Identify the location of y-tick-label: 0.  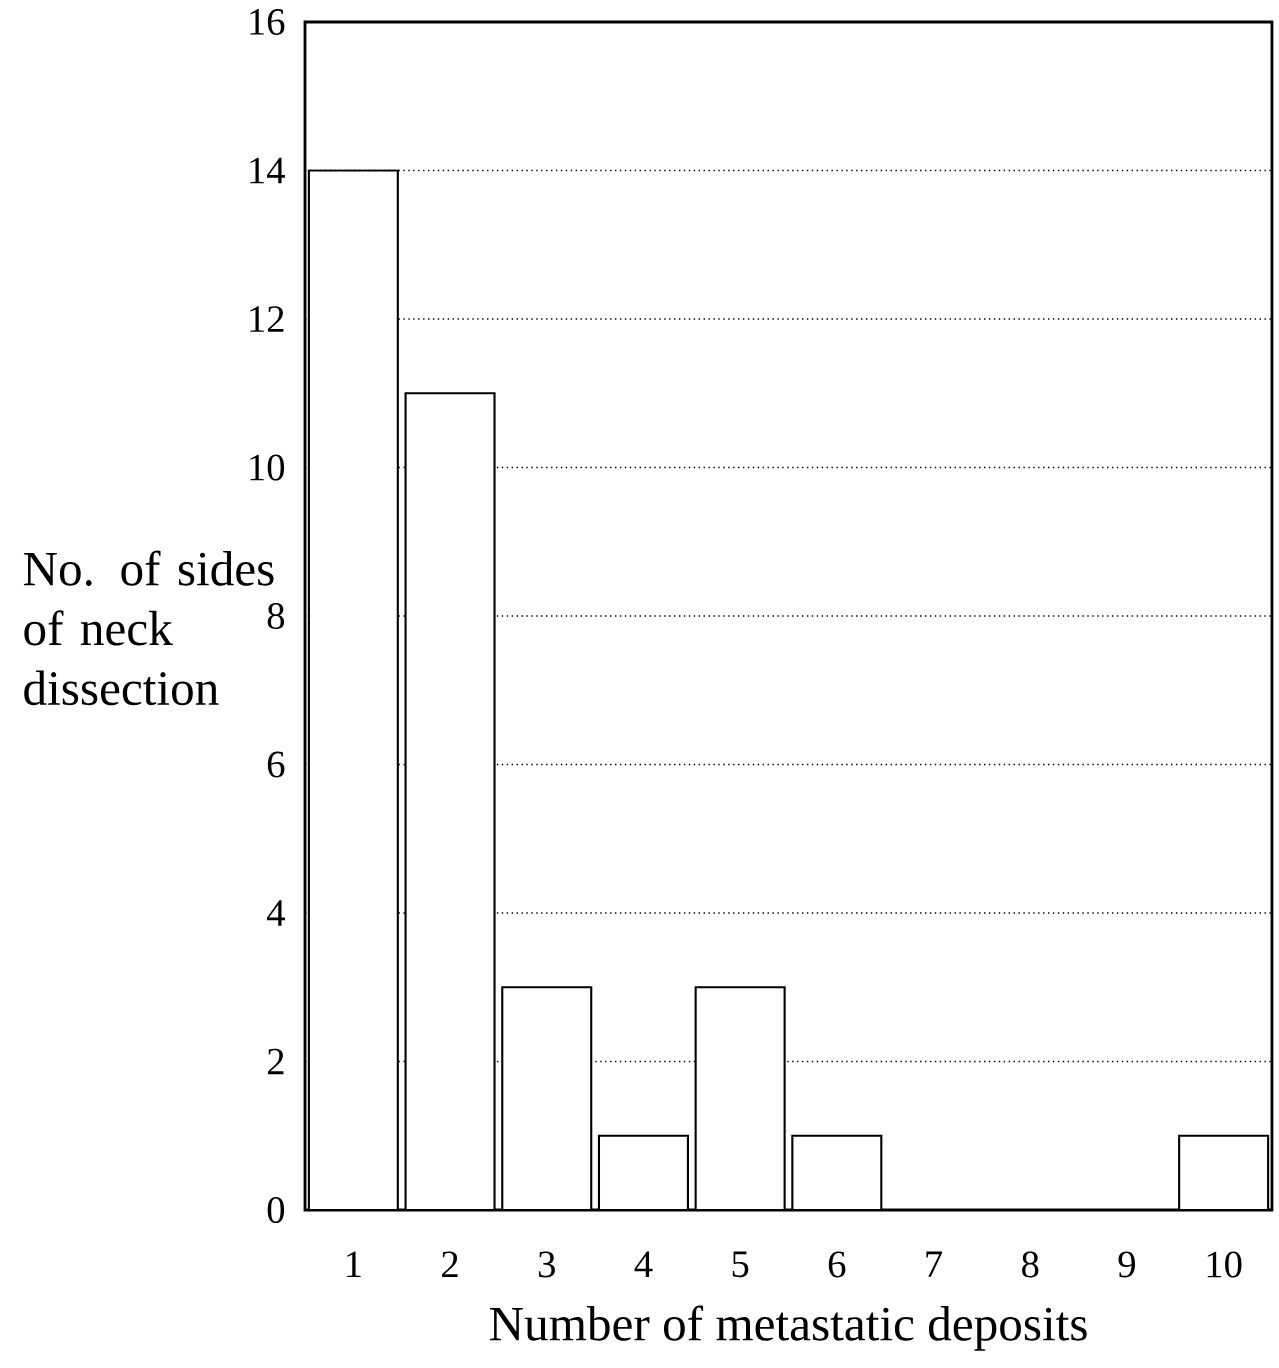
(276, 1210).